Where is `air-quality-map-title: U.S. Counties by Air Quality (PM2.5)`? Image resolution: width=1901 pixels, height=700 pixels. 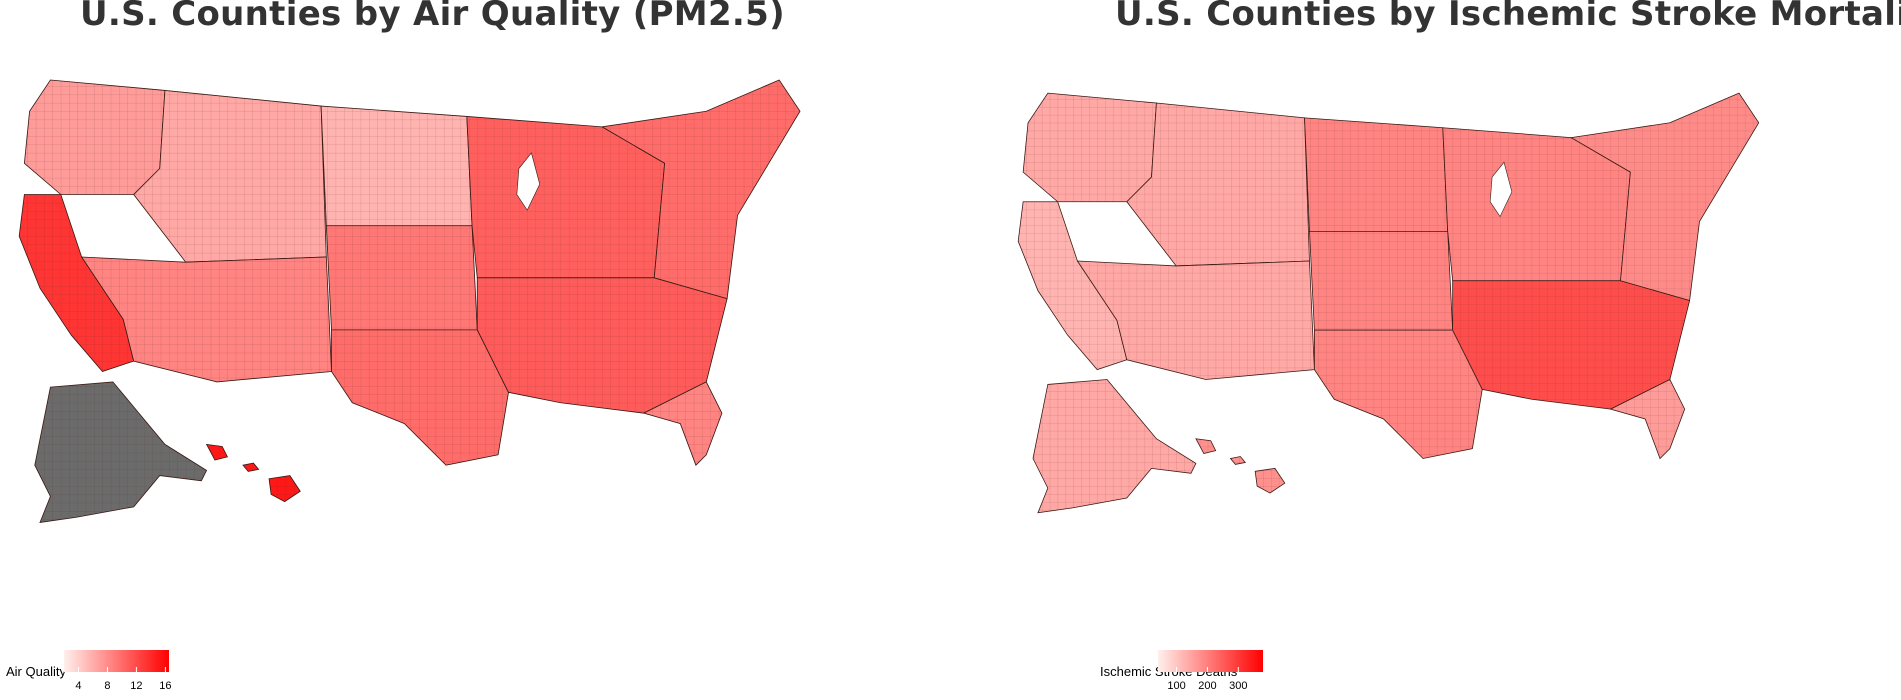 air-quality-map-title: U.S. Counties by Air Quality (PM2.5) is located at coordinates (432, 17).